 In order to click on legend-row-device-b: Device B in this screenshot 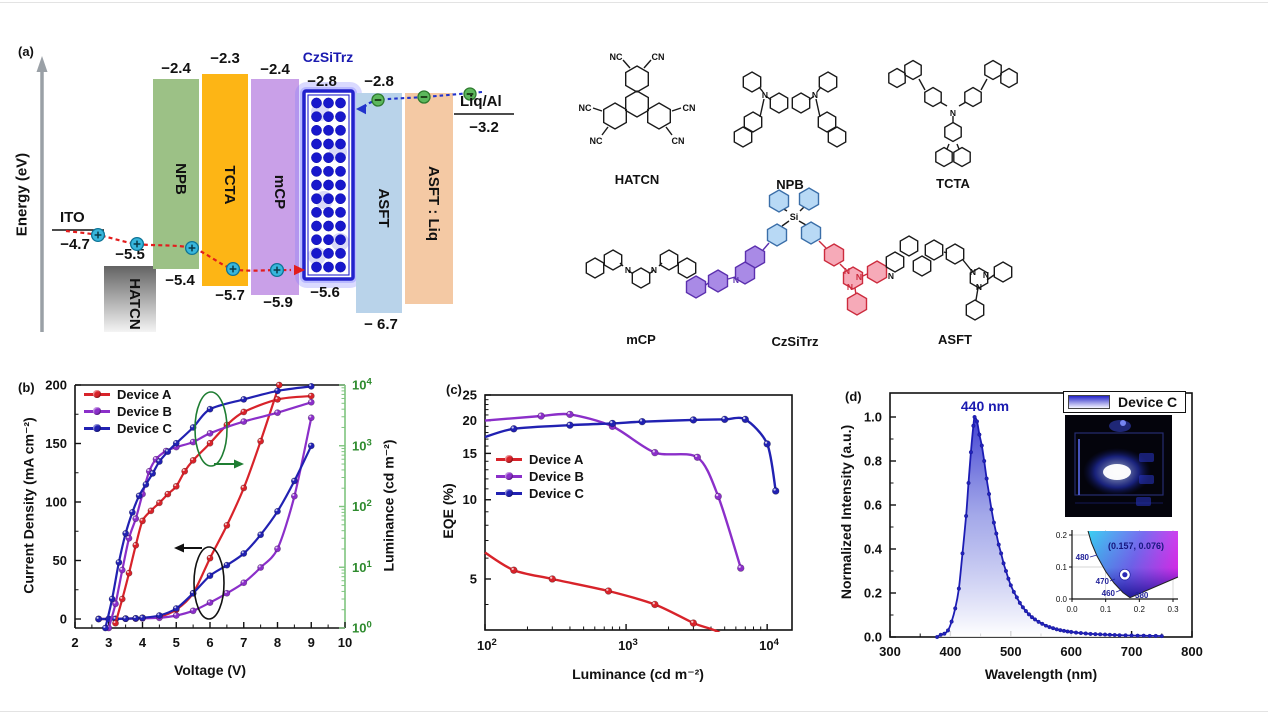, I will do `click(540, 476)`.